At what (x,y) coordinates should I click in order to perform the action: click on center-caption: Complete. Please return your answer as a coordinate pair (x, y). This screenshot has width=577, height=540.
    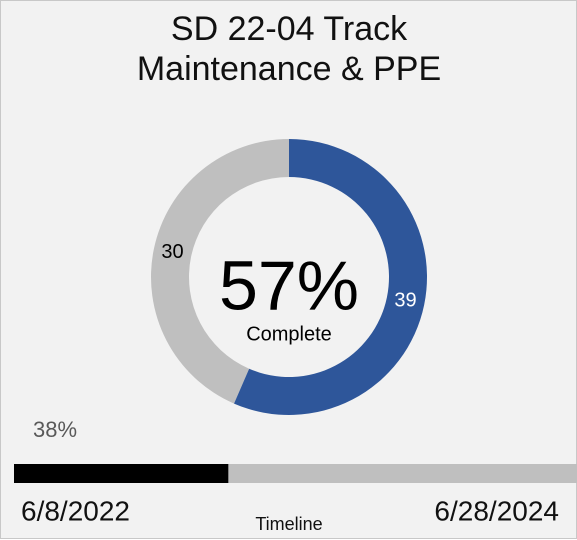
    Looking at the image, I should click on (289, 334).